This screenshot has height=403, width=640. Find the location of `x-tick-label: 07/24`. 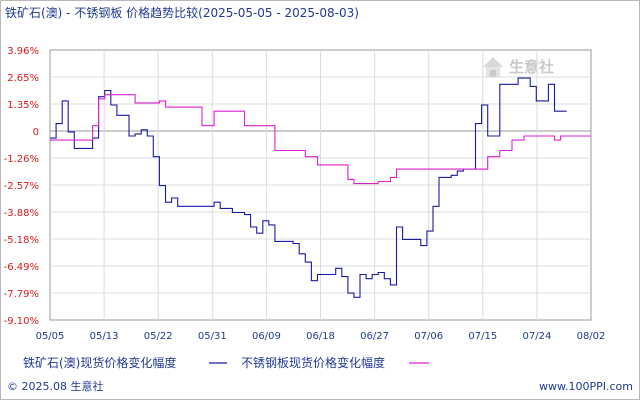

x-tick-label: 07/24 is located at coordinates (536, 336).